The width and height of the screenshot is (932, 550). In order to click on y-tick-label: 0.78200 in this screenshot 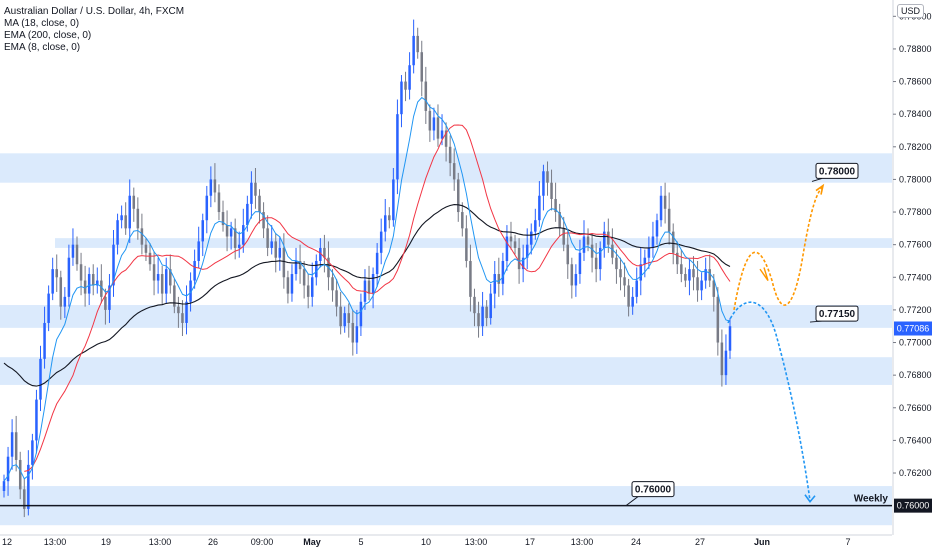, I will do `click(915, 147)`.